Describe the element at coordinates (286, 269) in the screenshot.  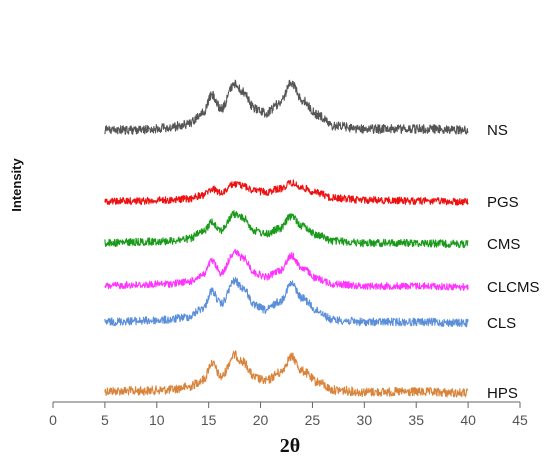
I see `series-line-clcms` at that location.